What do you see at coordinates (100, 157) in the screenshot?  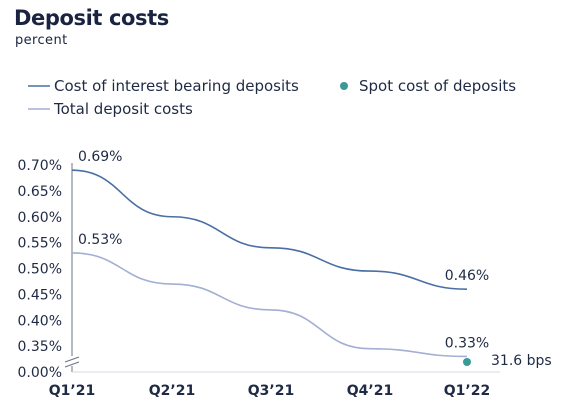 I see `data-label: 0.69%` at bounding box center [100, 157].